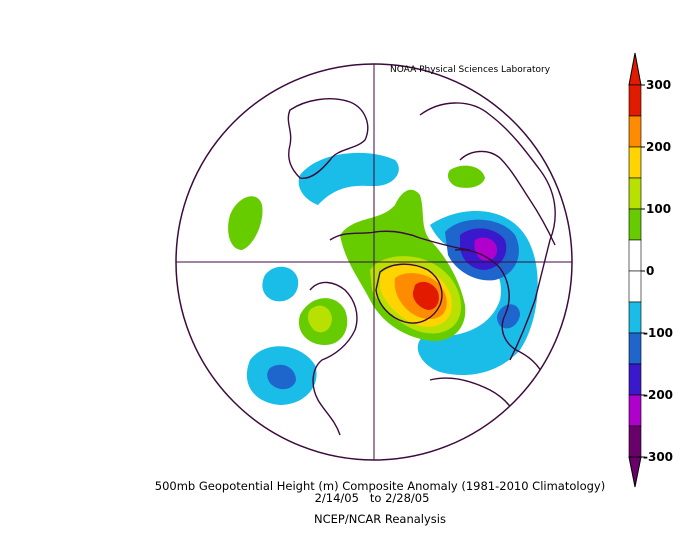  What do you see at coordinates (328, 138) in the screenshot?
I see `coastline-north-america` at bounding box center [328, 138].